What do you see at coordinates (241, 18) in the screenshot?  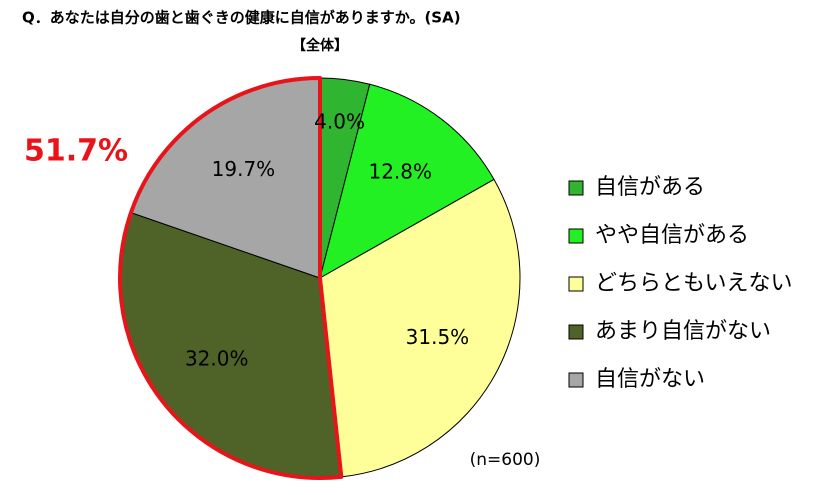 I see `chart-title: Q．あなたは自分の歯と歯ぐきの健康に自信がありますか。(SA)` at bounding box center [241, 18].